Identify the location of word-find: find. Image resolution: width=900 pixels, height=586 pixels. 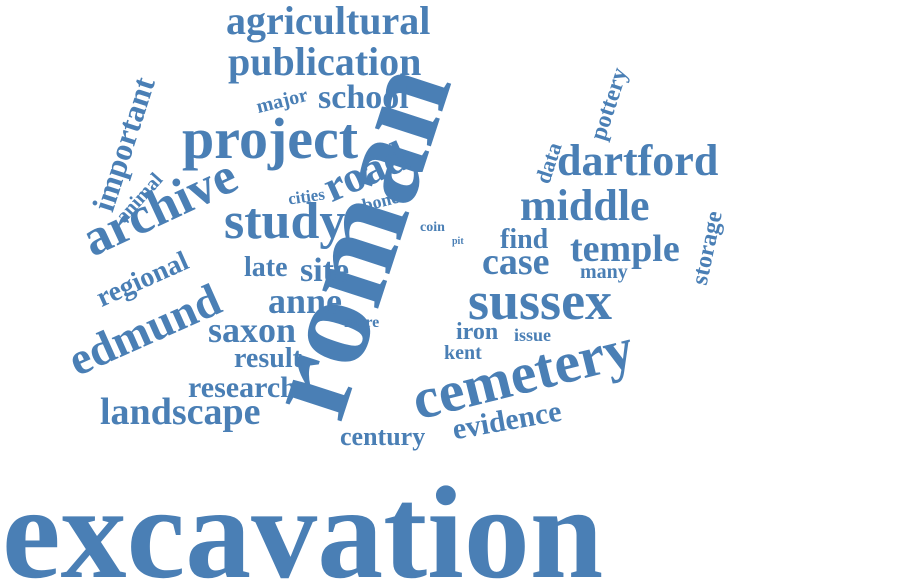
(524, 239).